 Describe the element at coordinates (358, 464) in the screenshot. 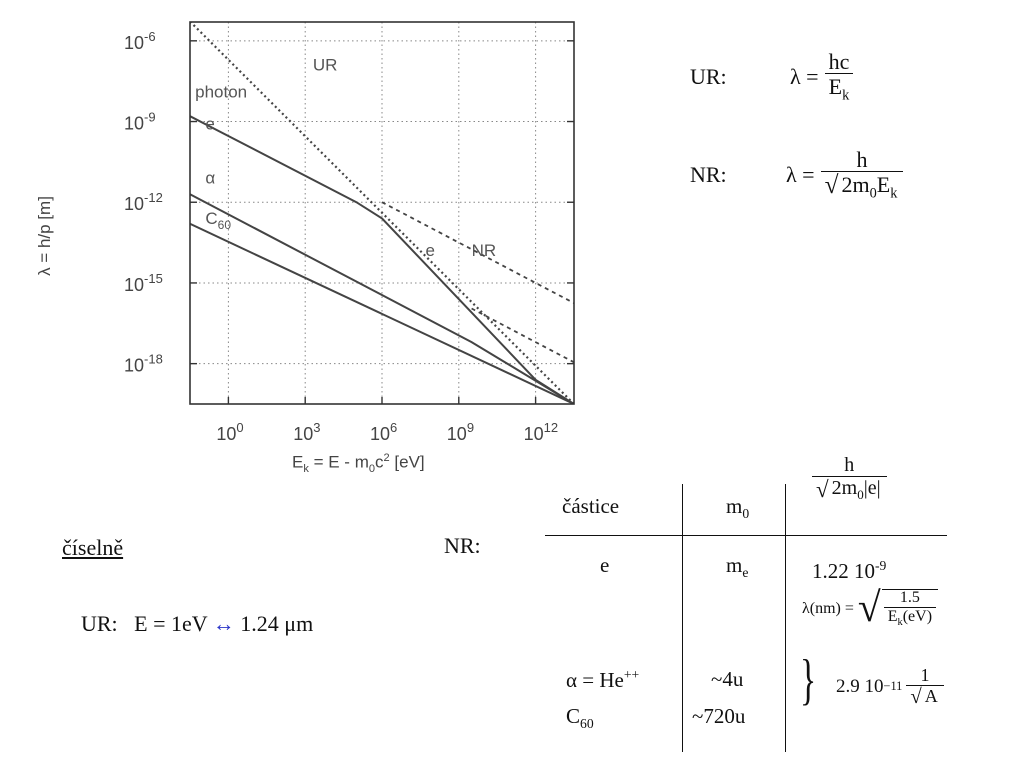

I see `x-axis-label: Ek = E - m0c2 [eV]` at that location.